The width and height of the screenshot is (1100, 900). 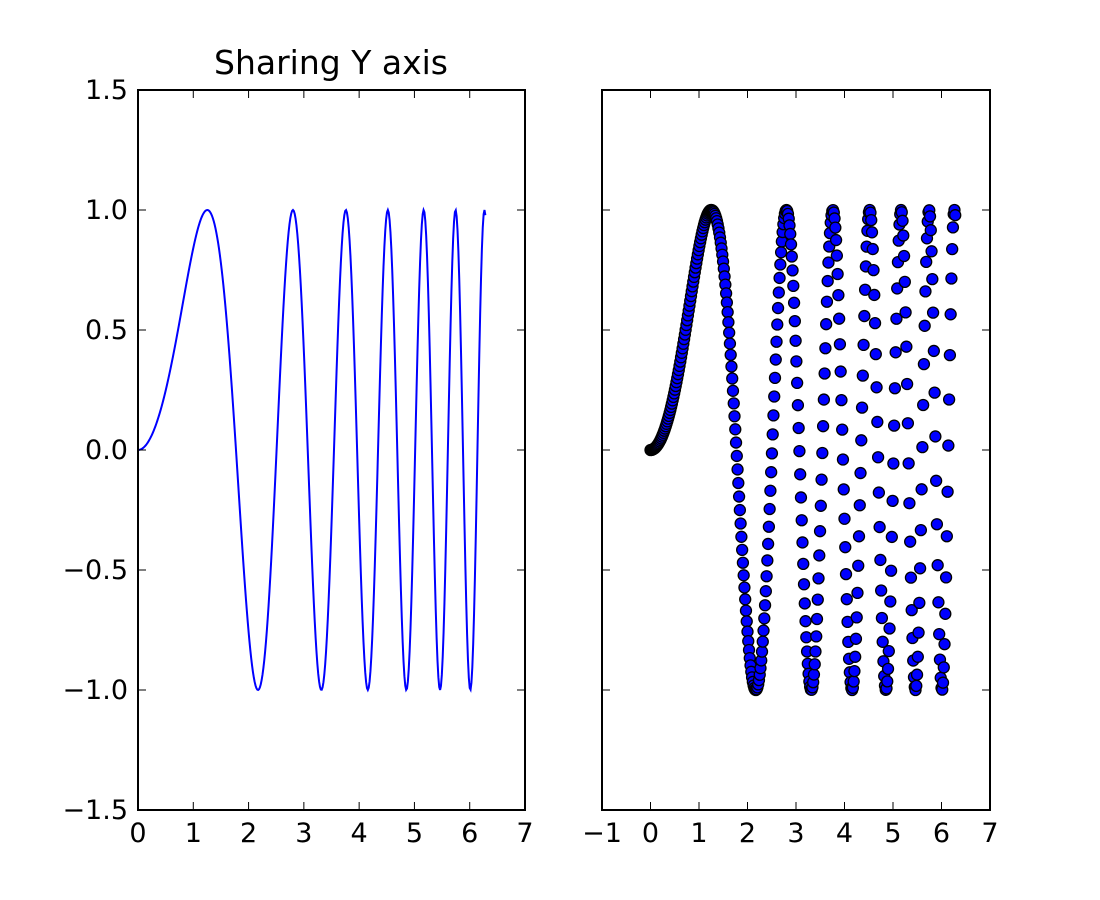 What do you see at coordinates (106, 450) in the screenshot?
I see `y-tick-label: 0.0` at bounding box center [106, 450].